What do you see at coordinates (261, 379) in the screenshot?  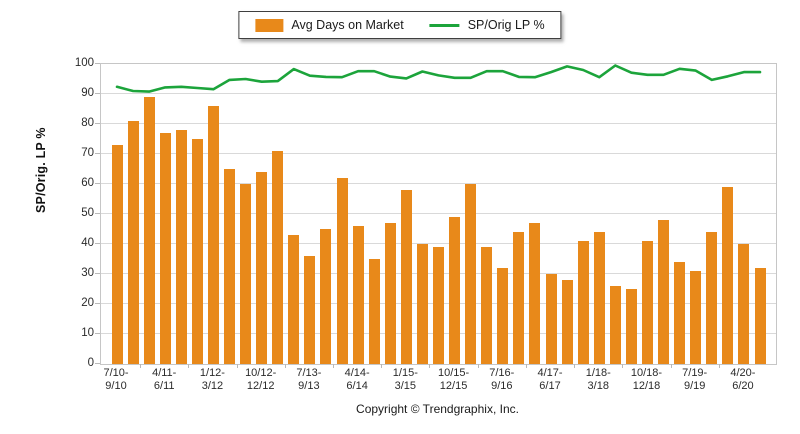 I see `x-tick-label: 10/12- 12/12` at bounding box center [261, 379].